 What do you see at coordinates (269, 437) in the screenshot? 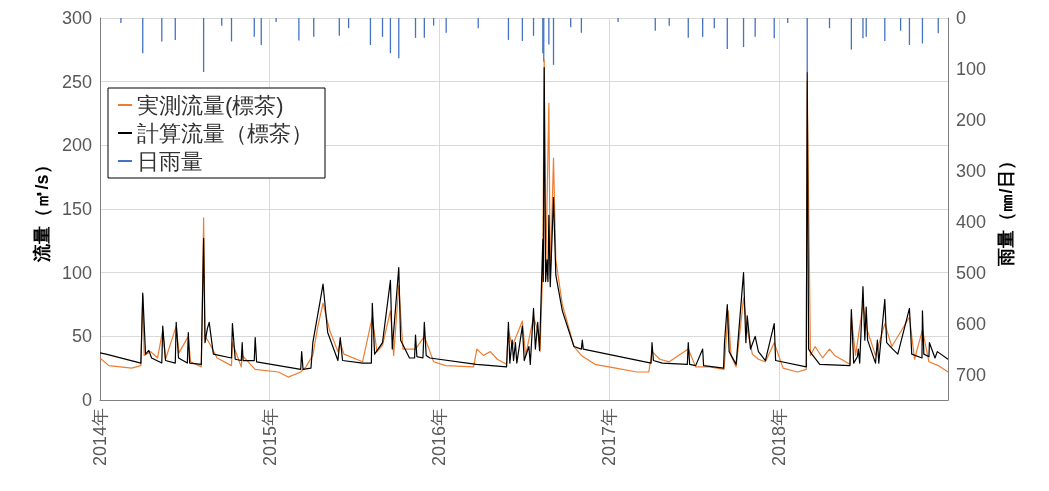
I see `x-tick-label: 2015年` at bounding box center [269, 437].